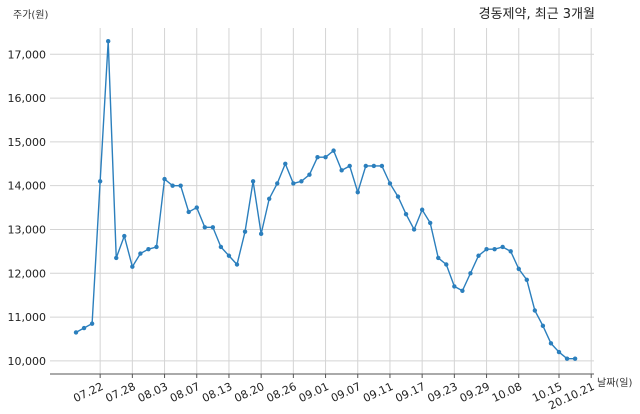 The height and width of the screenshot is (414, 640). Describe the element at coordinates (615, 383) in the screenshot. I see `x-axis-label: 날짜(일)` at that location.